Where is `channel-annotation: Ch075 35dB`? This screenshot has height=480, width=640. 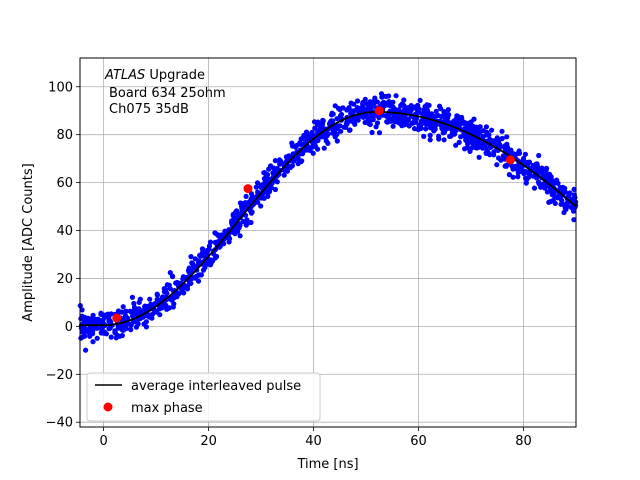
channel-annotation: Ch075 35dB is located at coordinates (149, 109).